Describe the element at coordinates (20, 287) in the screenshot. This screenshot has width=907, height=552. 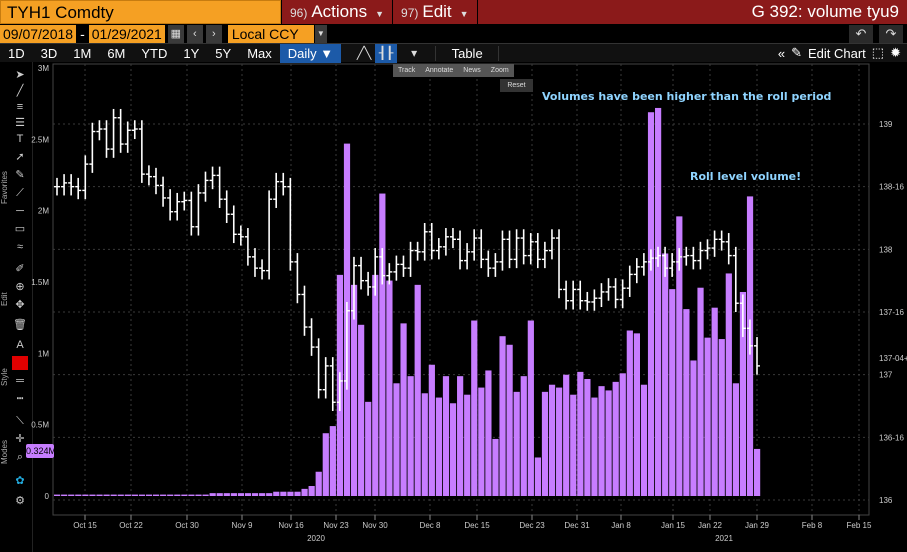
I see `magnet-icon: ⊕` at that location.